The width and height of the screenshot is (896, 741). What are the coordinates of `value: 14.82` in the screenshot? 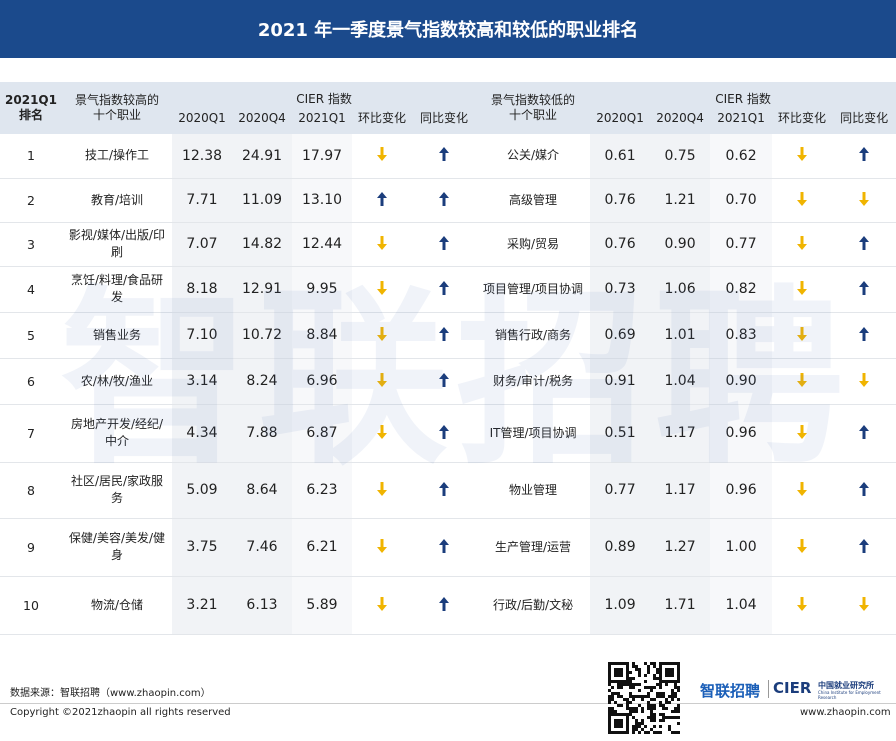 It's located at (262, 244).